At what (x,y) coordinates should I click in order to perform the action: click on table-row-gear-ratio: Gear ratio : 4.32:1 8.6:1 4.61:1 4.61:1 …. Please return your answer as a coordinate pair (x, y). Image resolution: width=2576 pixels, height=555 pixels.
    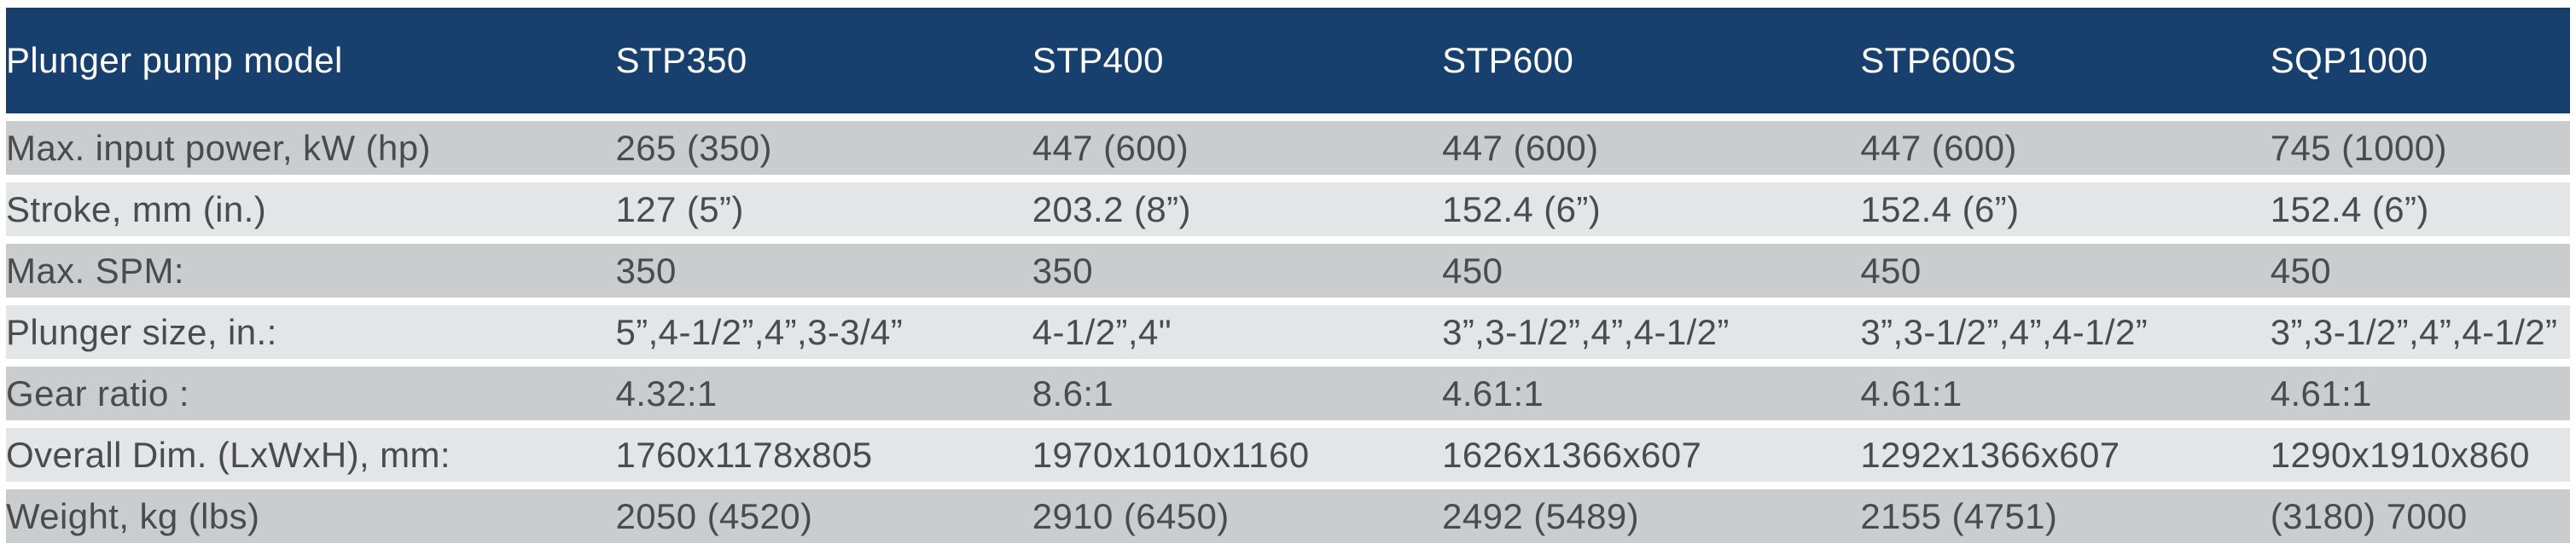
    Looking at the image, I should click on (1288, 393).